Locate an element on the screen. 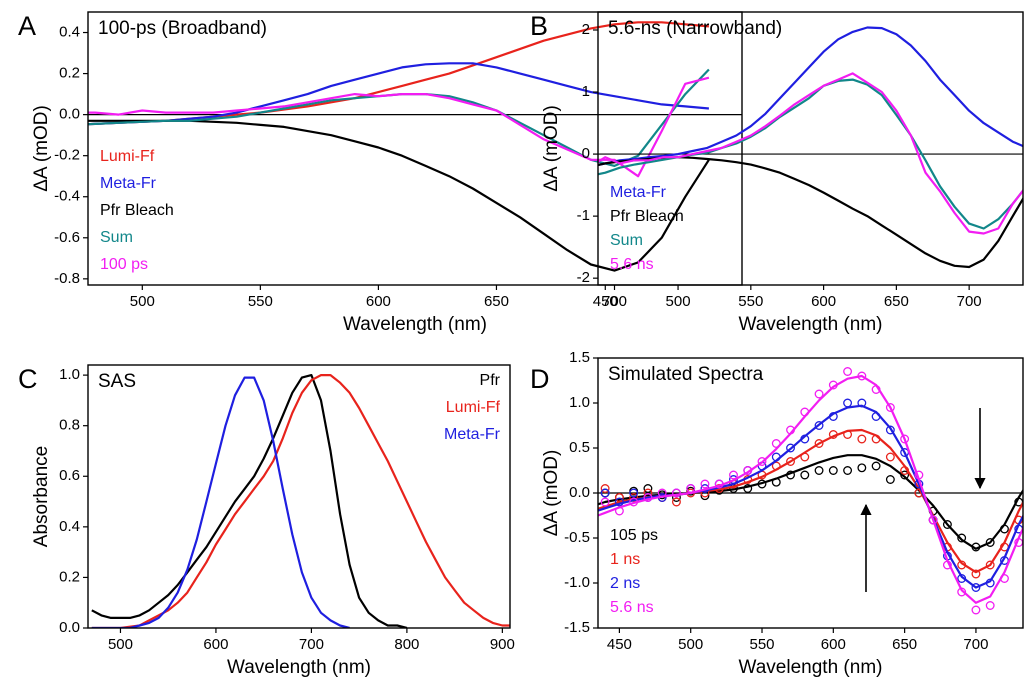 This screenshot has height=685, width=1024. legend-entry: Pfr is located at coordinates (490, 380).